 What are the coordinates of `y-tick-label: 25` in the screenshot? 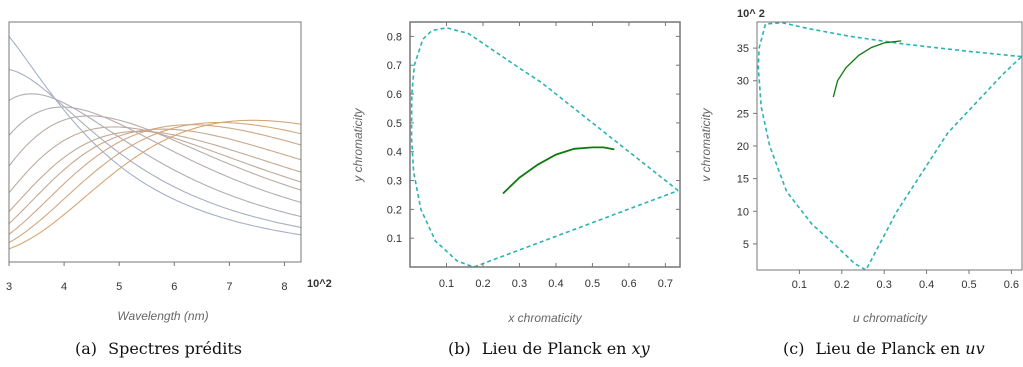 It's located at (743, 114).